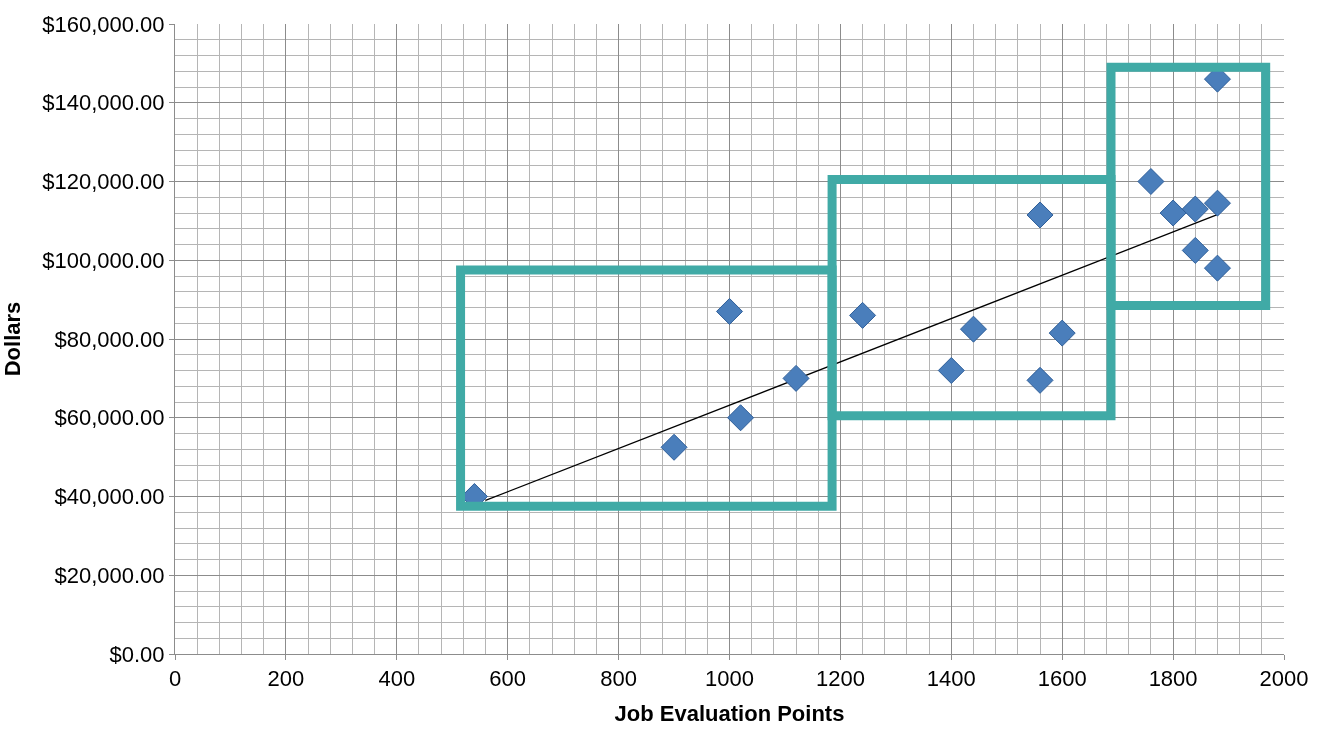 This screenshot has height=734, width=1344. I want to click on y-tick-label: $40,000.00, so click(109, 497).